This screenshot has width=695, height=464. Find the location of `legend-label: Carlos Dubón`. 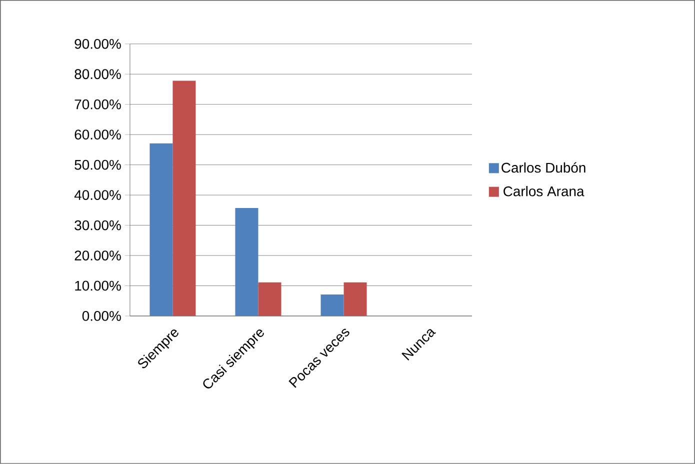

legend-label: Carlos Dubón is located at coordinates (544, 167).